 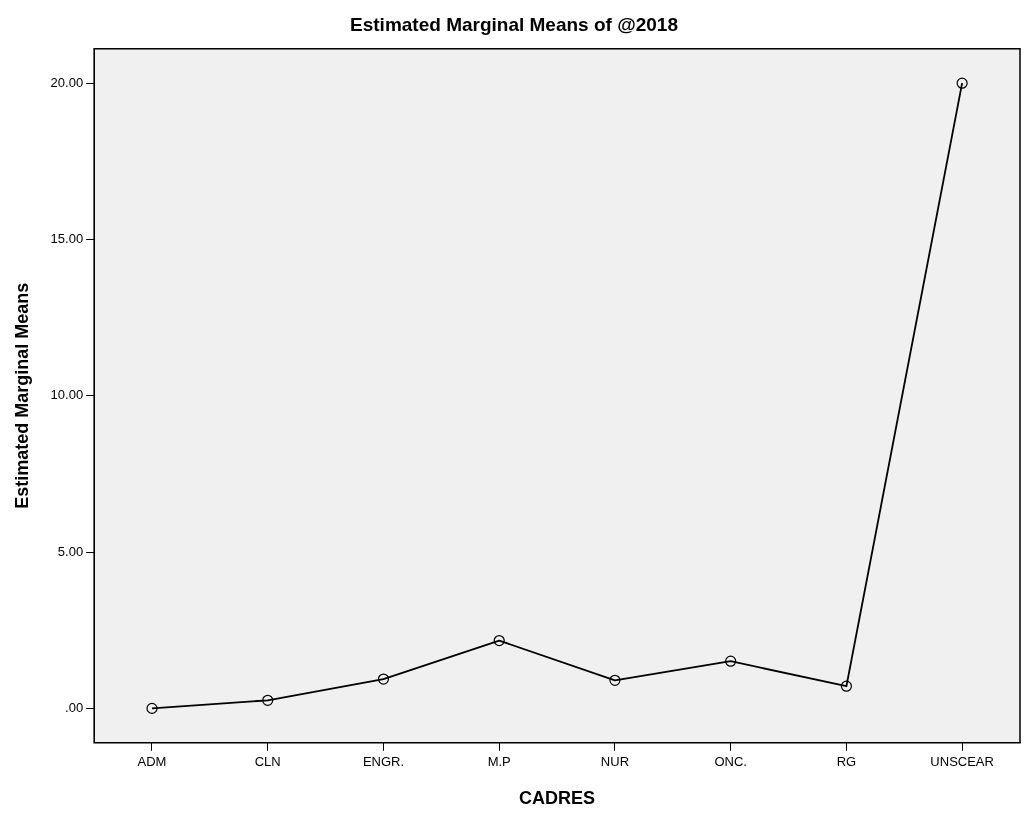 What do you see at coordinates (267, 762) in the screenshot?
I see `x-tick-label: CLN` at bounding box center [267, 762].